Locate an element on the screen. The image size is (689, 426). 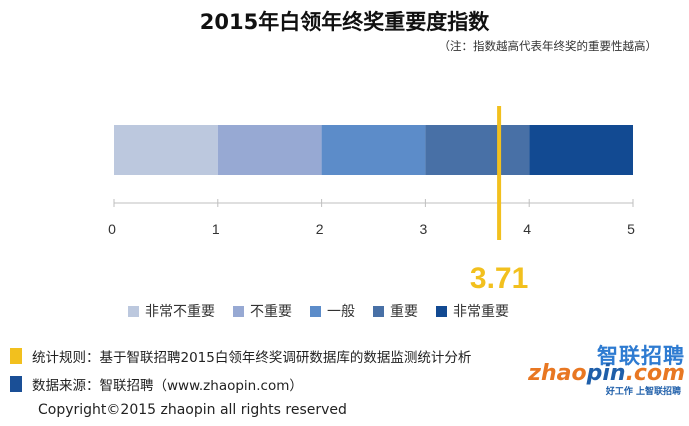
note-rule-marker is located at coordinates (16, 356).